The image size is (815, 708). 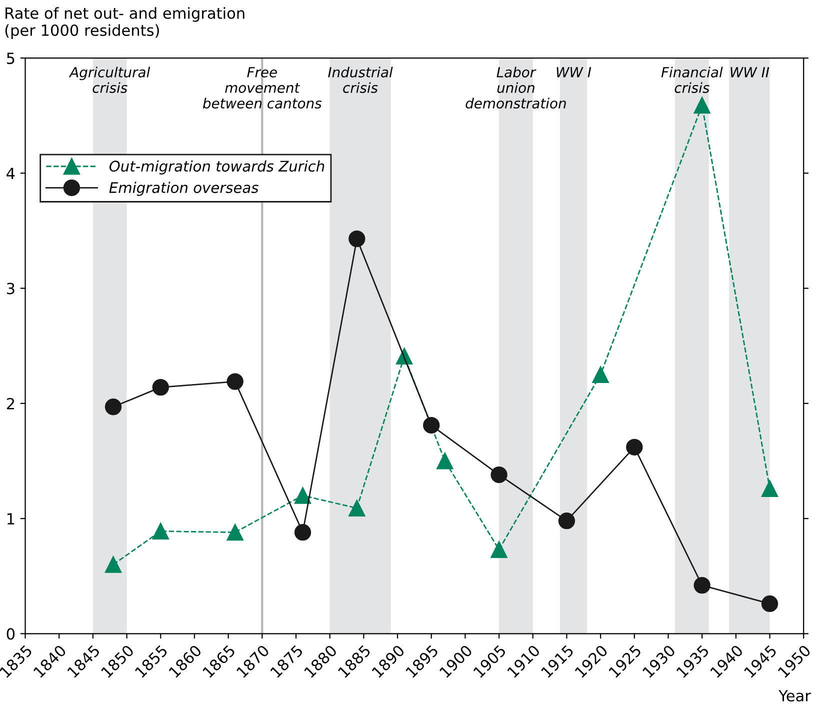 I want to click on band-label: Financial crisis, so click(x=692, y=79).